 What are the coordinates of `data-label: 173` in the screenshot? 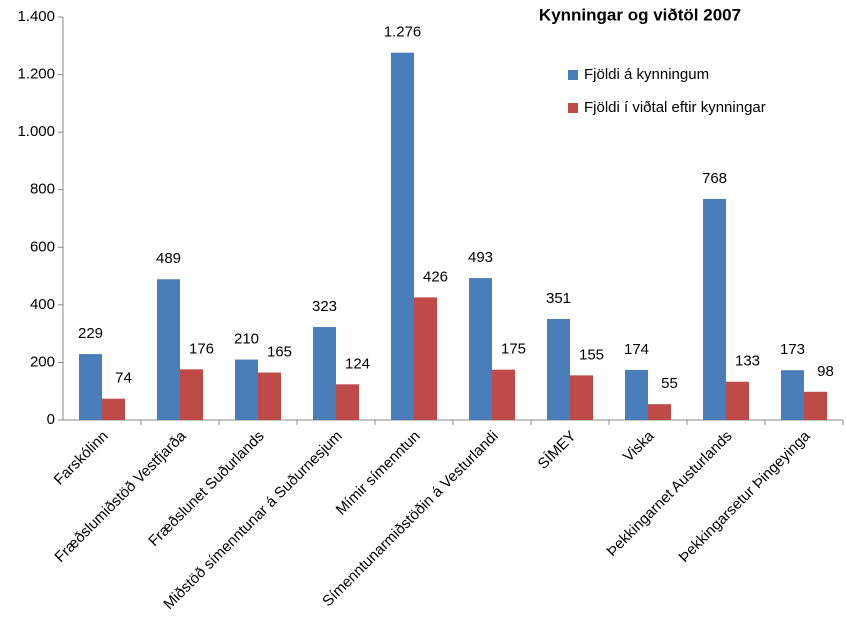 It's located at (792, 349).